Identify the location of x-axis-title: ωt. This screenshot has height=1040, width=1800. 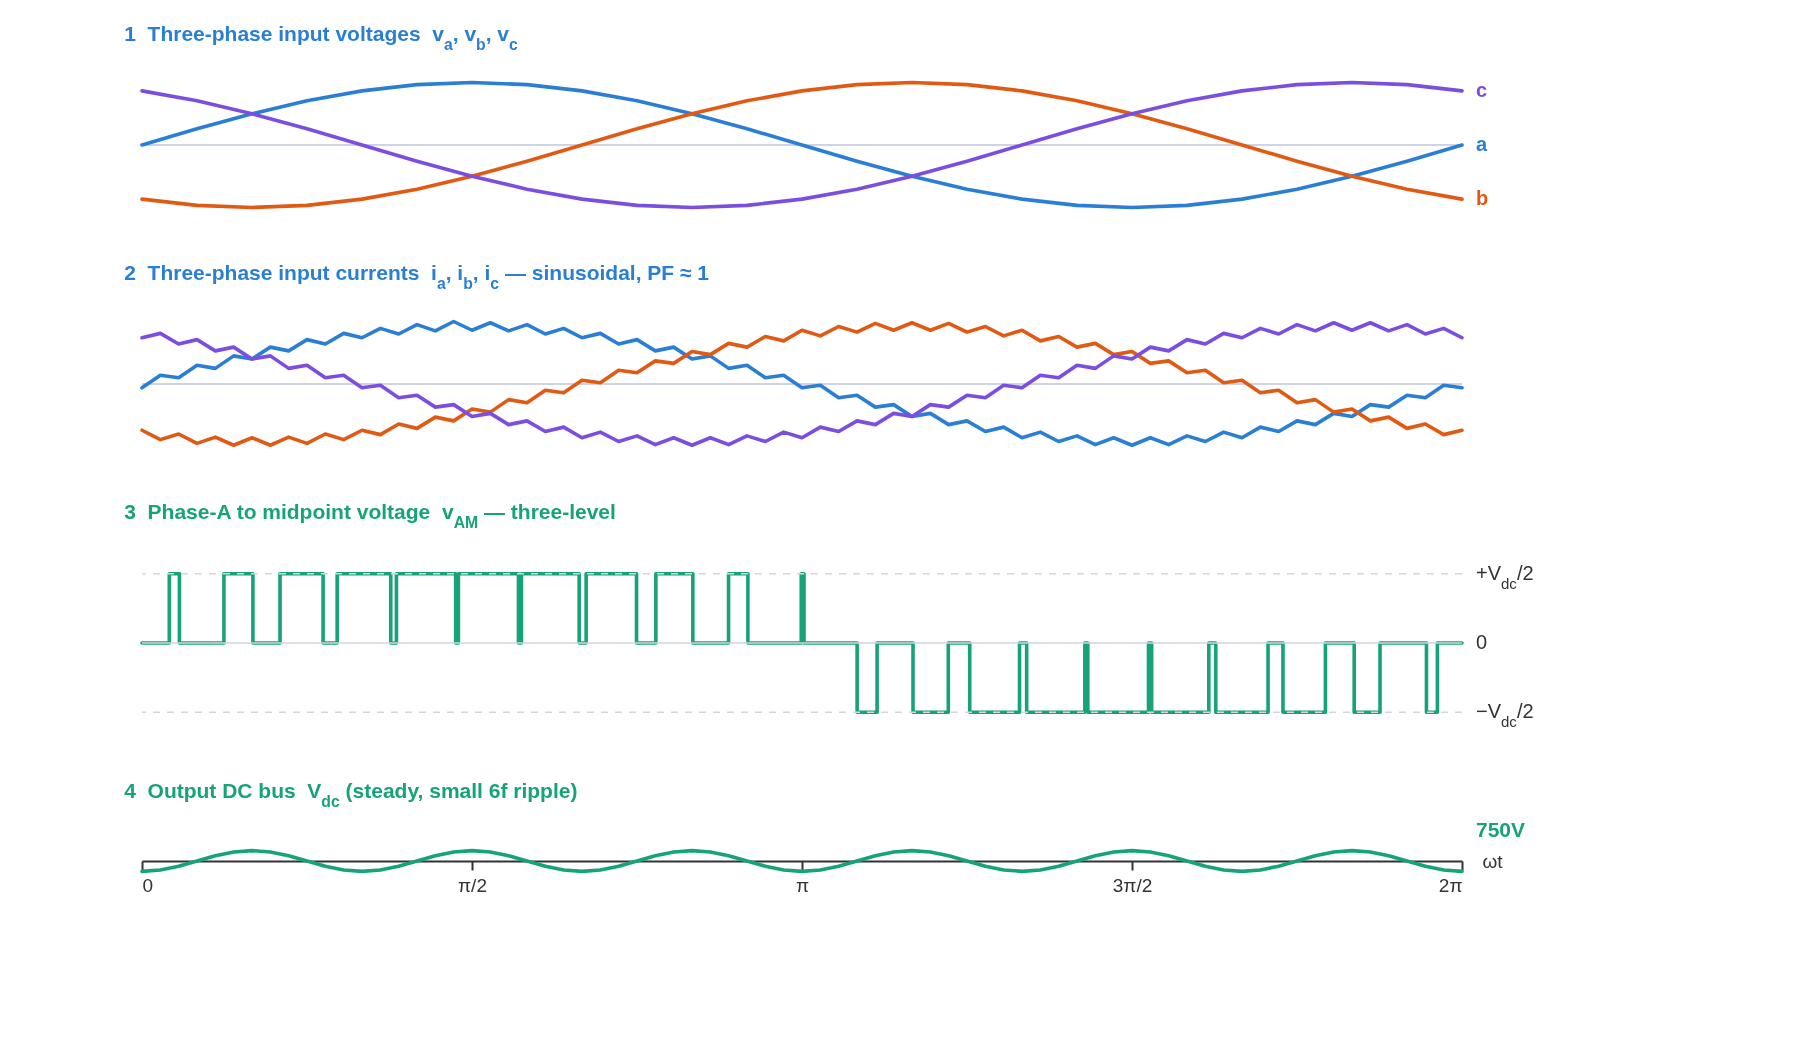
(1493, 861).